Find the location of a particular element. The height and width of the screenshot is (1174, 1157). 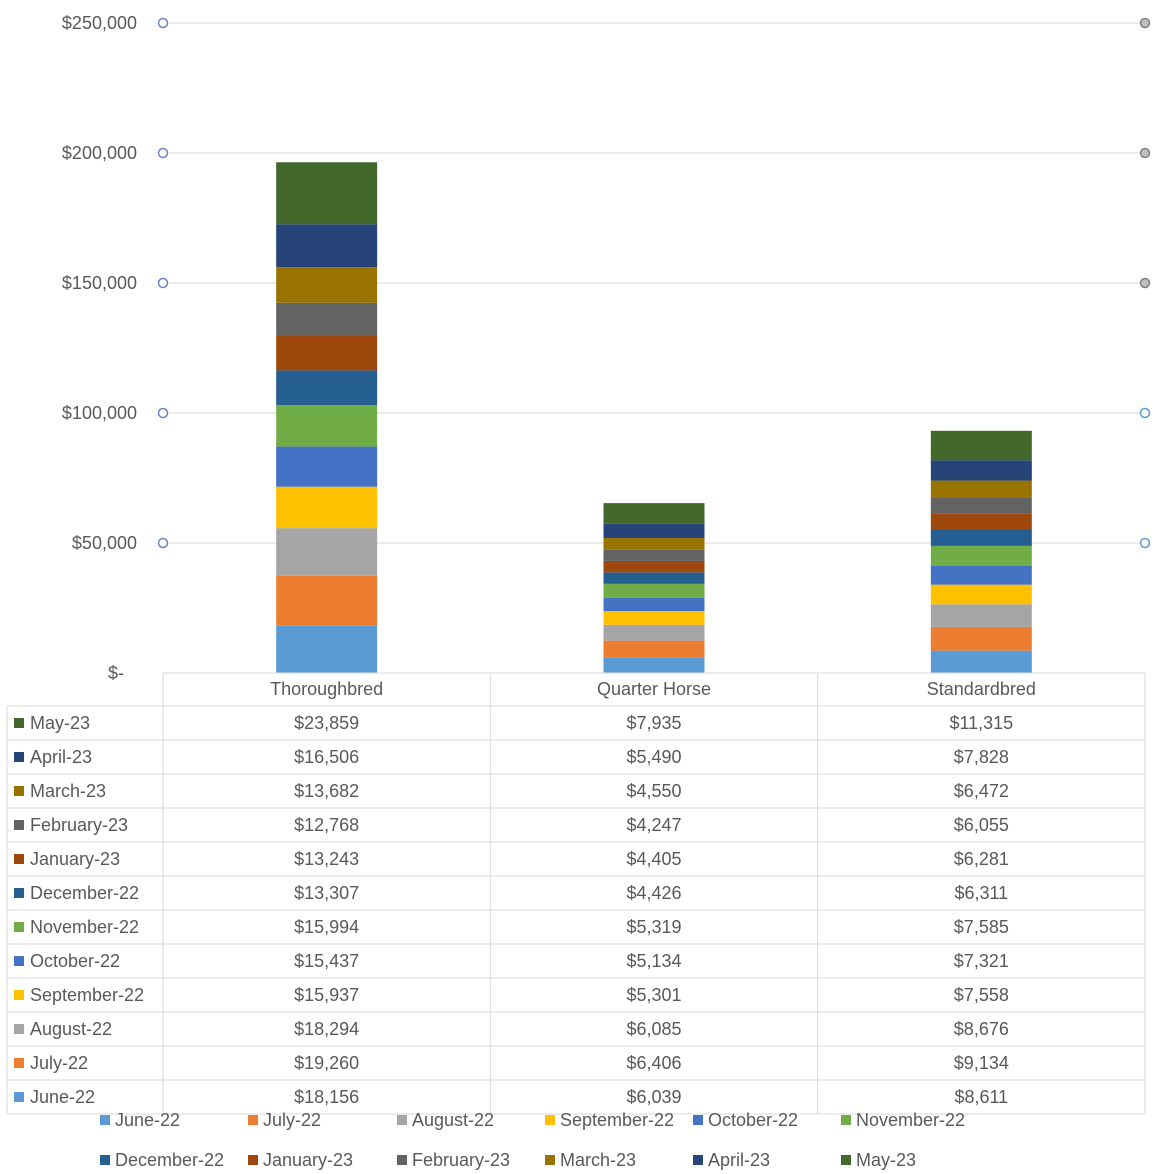

legend-entry: May-23 is located at coordinates (886, 1160).